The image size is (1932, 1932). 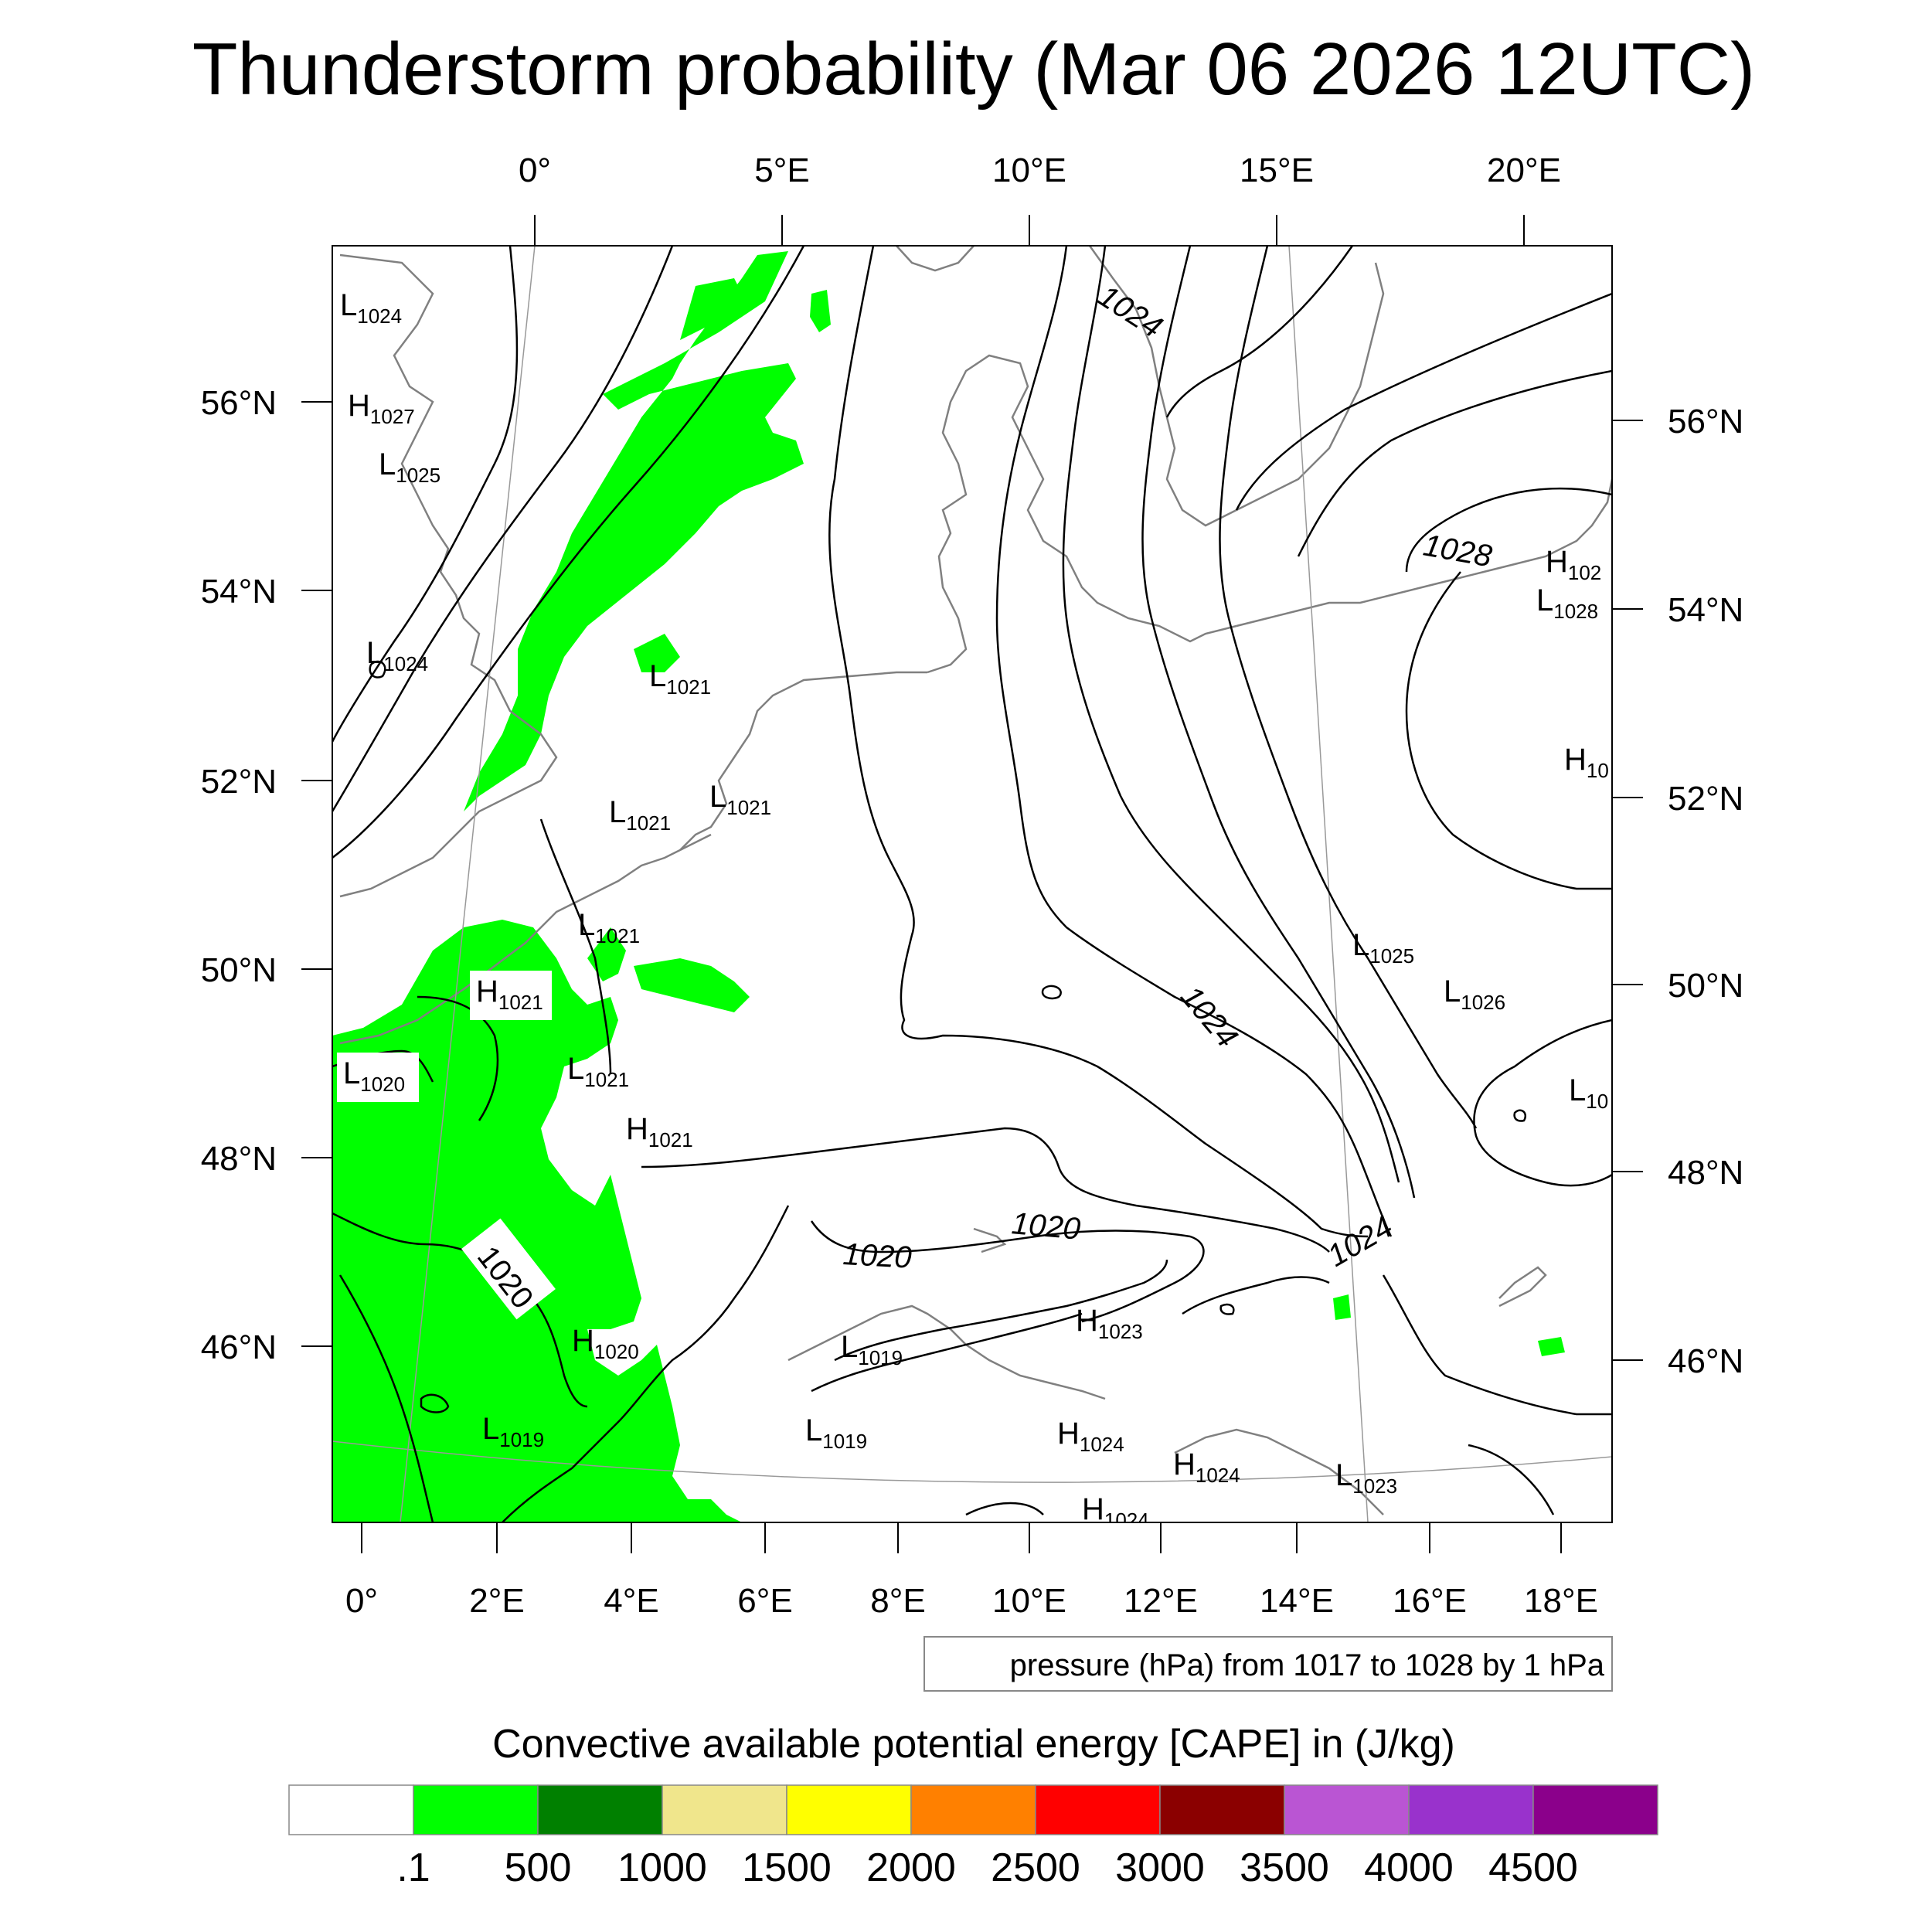 I want to click on isobar-value-label: 1024, so click(x=1209, y=1017).